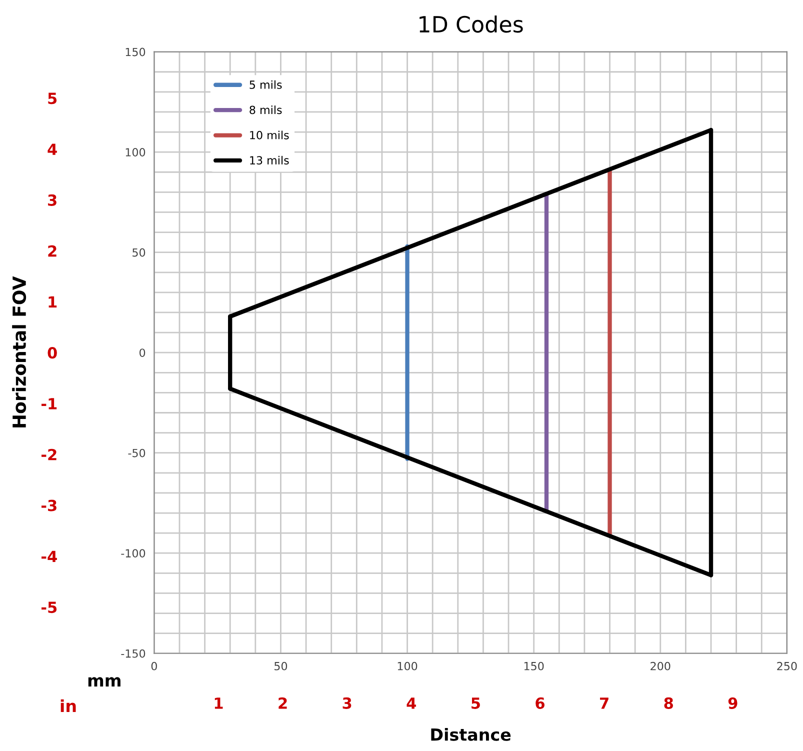  Describe the element at coordinates (143, 352) in the screenshot. I see `y-tick-label: 0` at that location.